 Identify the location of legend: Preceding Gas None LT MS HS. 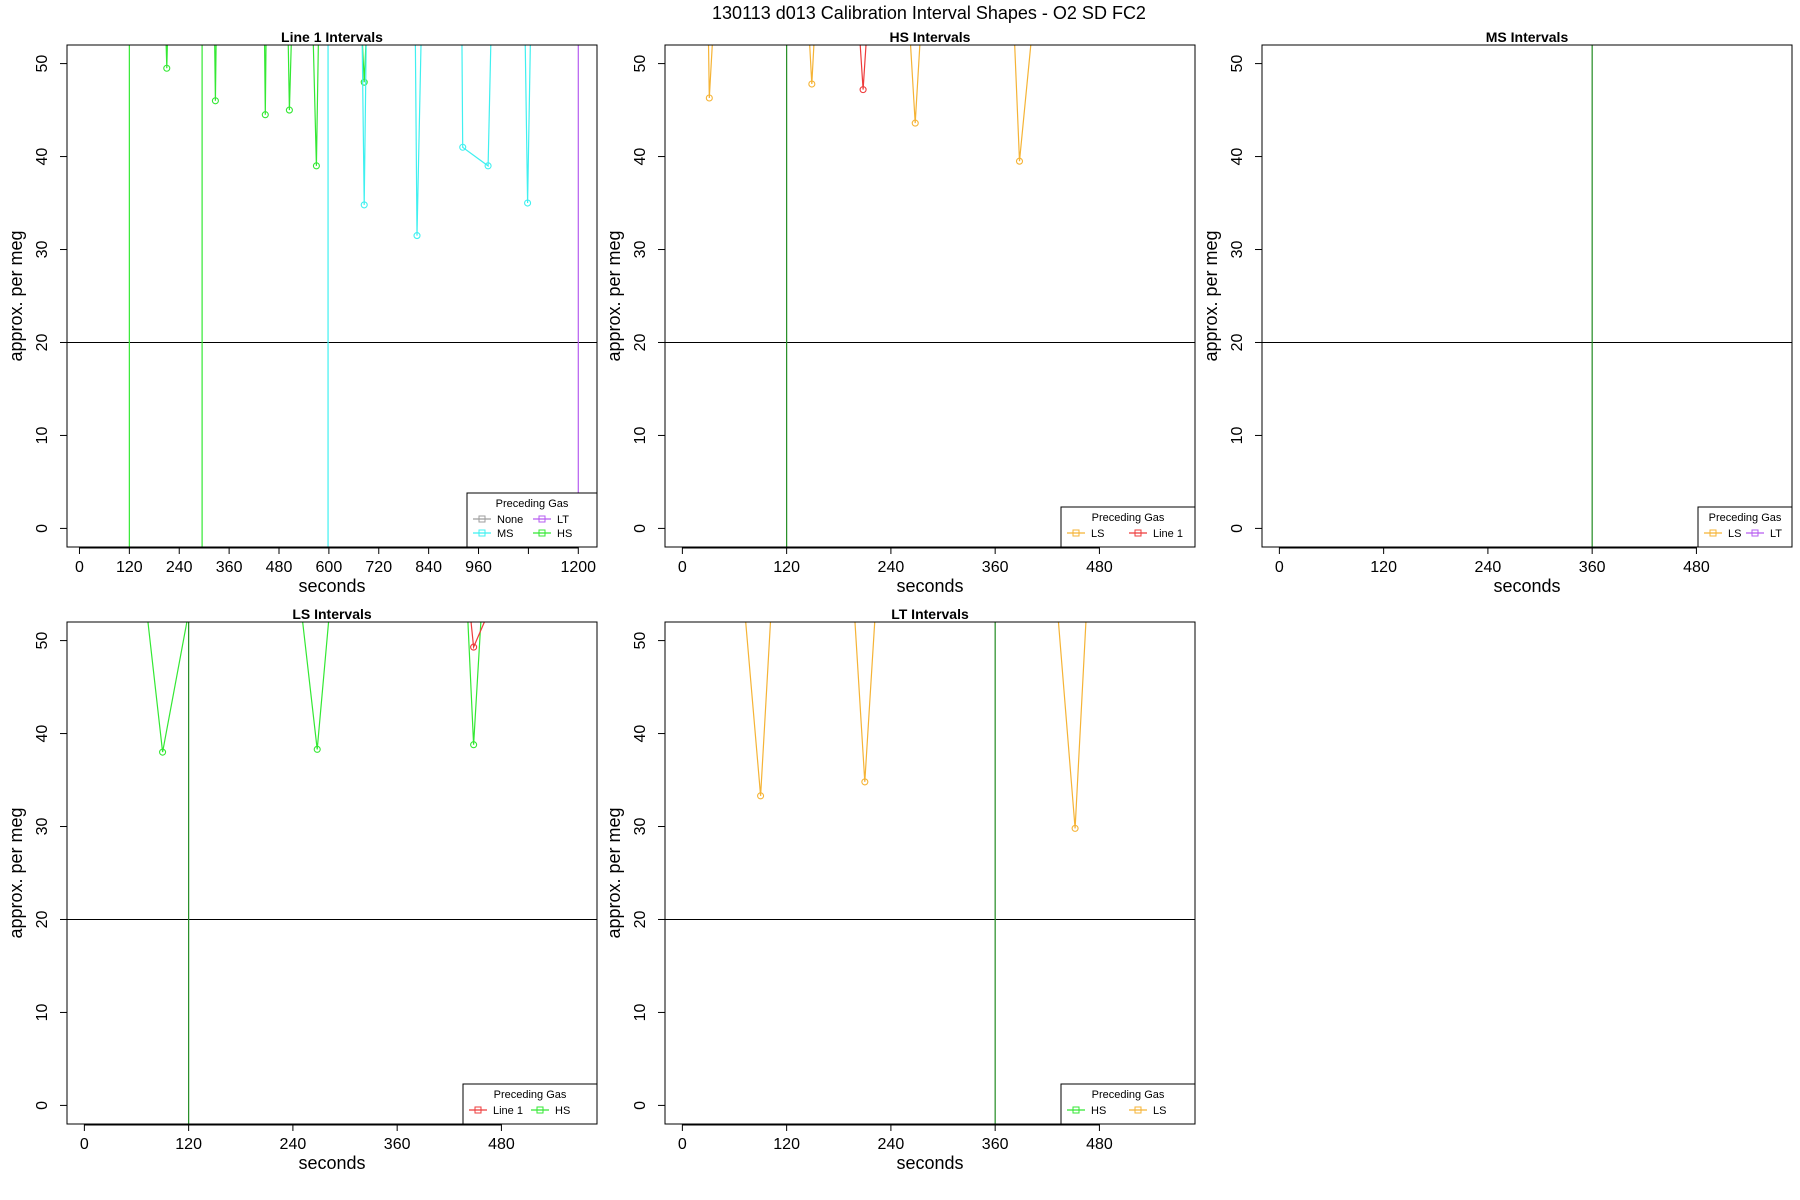
(532, 520).